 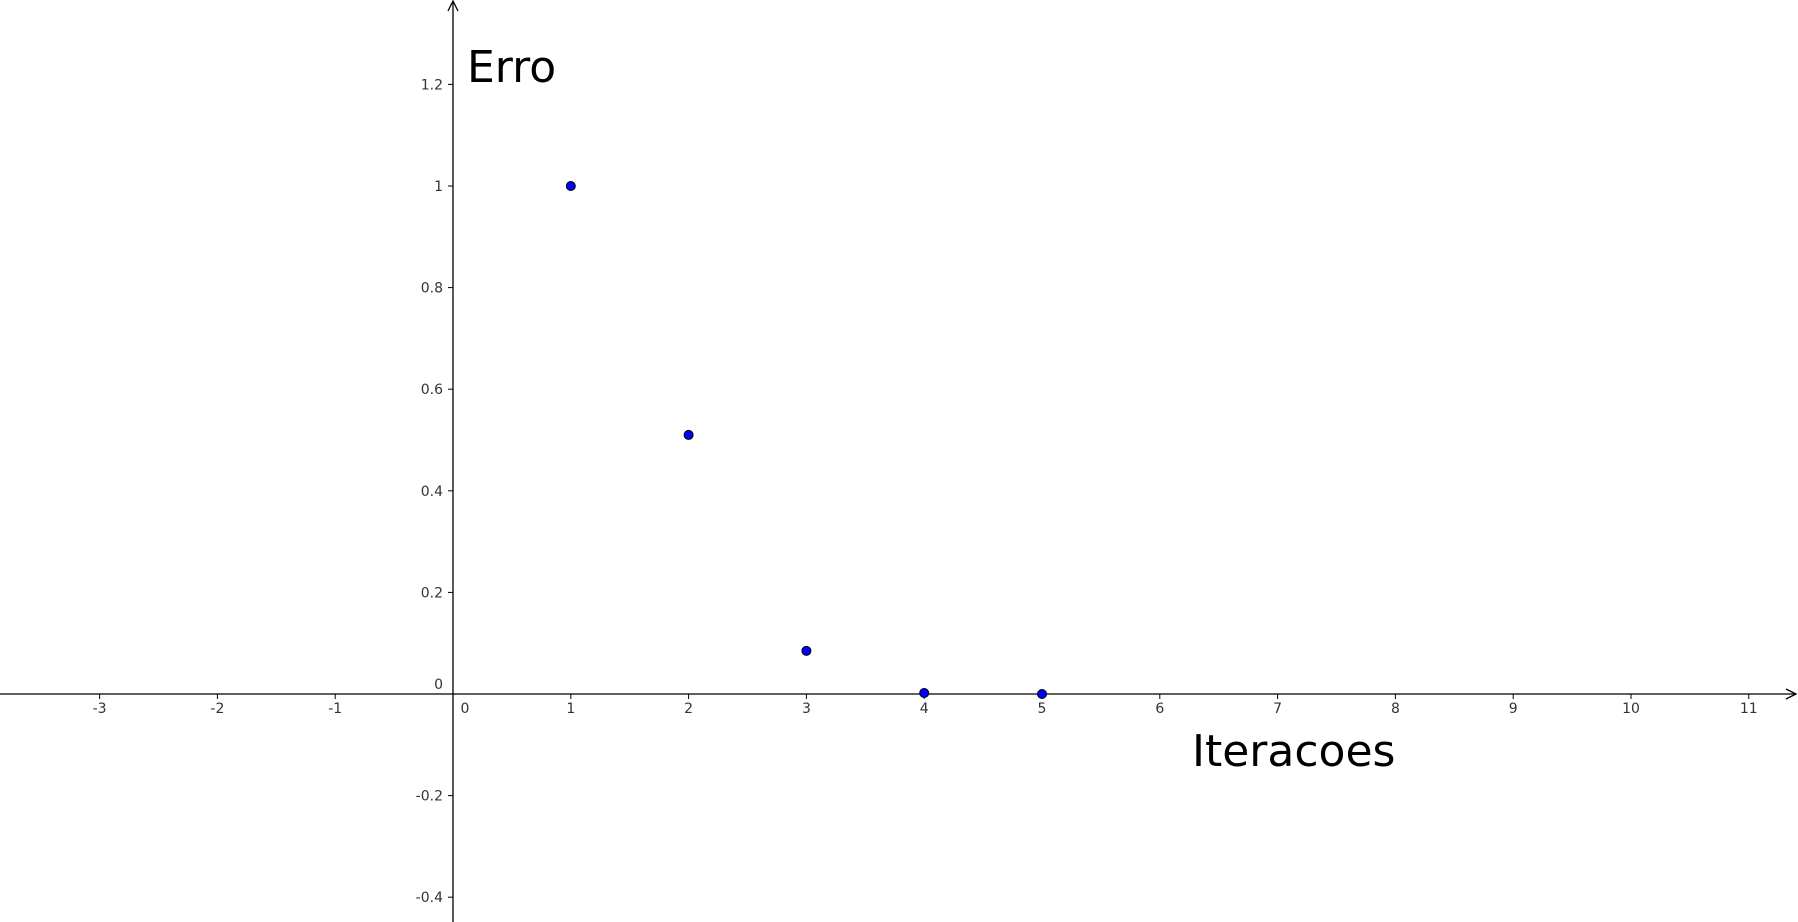 I want to click on x-tick-label: 0, so click(x=465, y=709).